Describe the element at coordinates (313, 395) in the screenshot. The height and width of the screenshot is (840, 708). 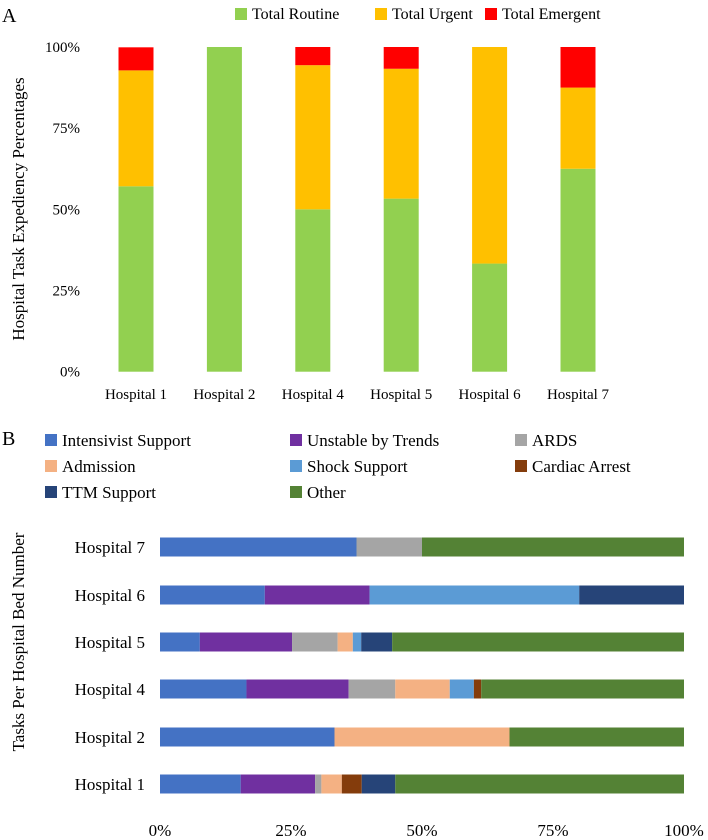
I see `x-tick-label: Hospital 4` at that location.